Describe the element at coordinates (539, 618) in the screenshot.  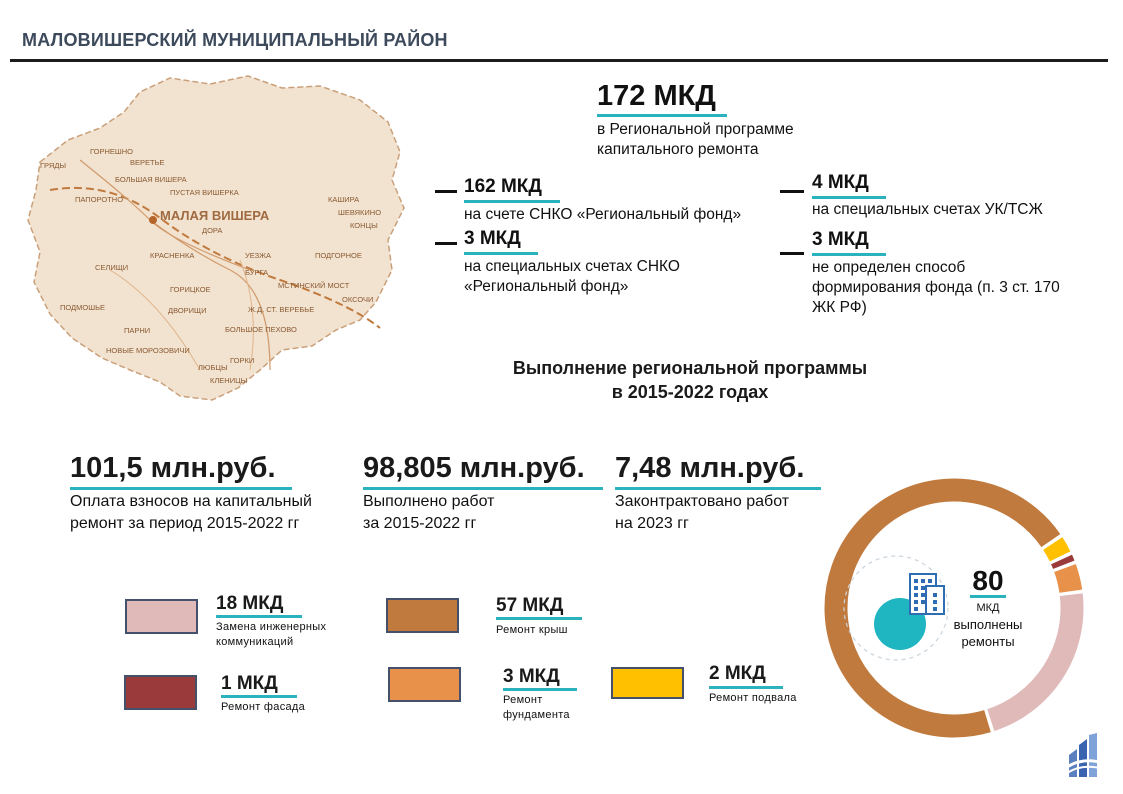
I see `legend-roof-underline` at that location.